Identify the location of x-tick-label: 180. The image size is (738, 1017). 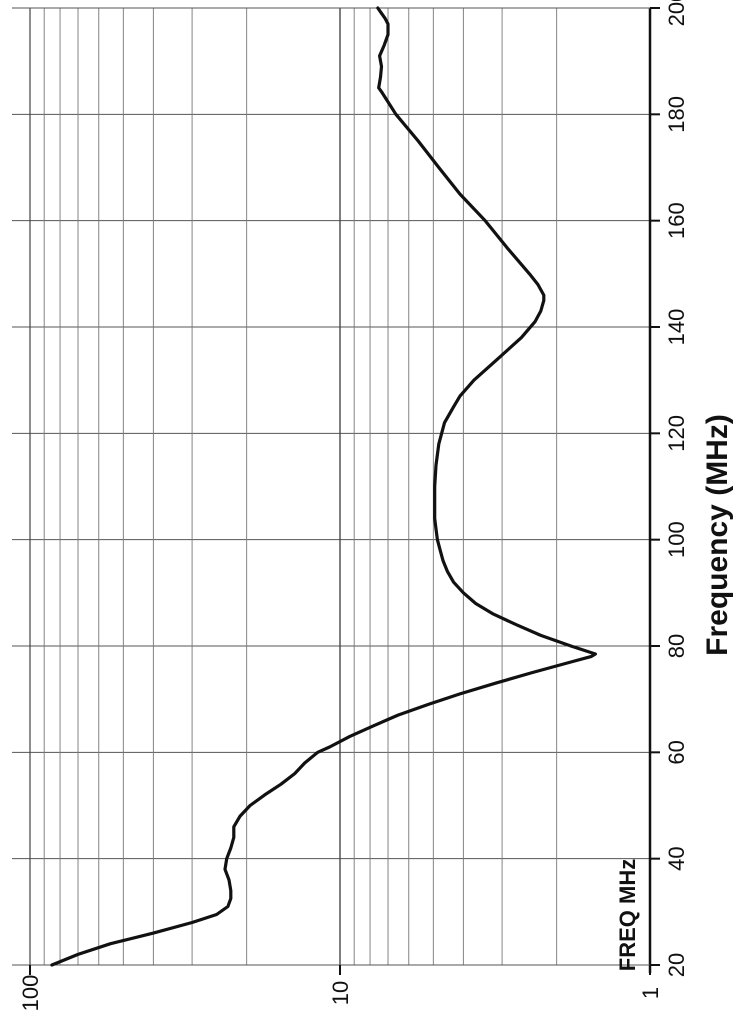
(676, 114).